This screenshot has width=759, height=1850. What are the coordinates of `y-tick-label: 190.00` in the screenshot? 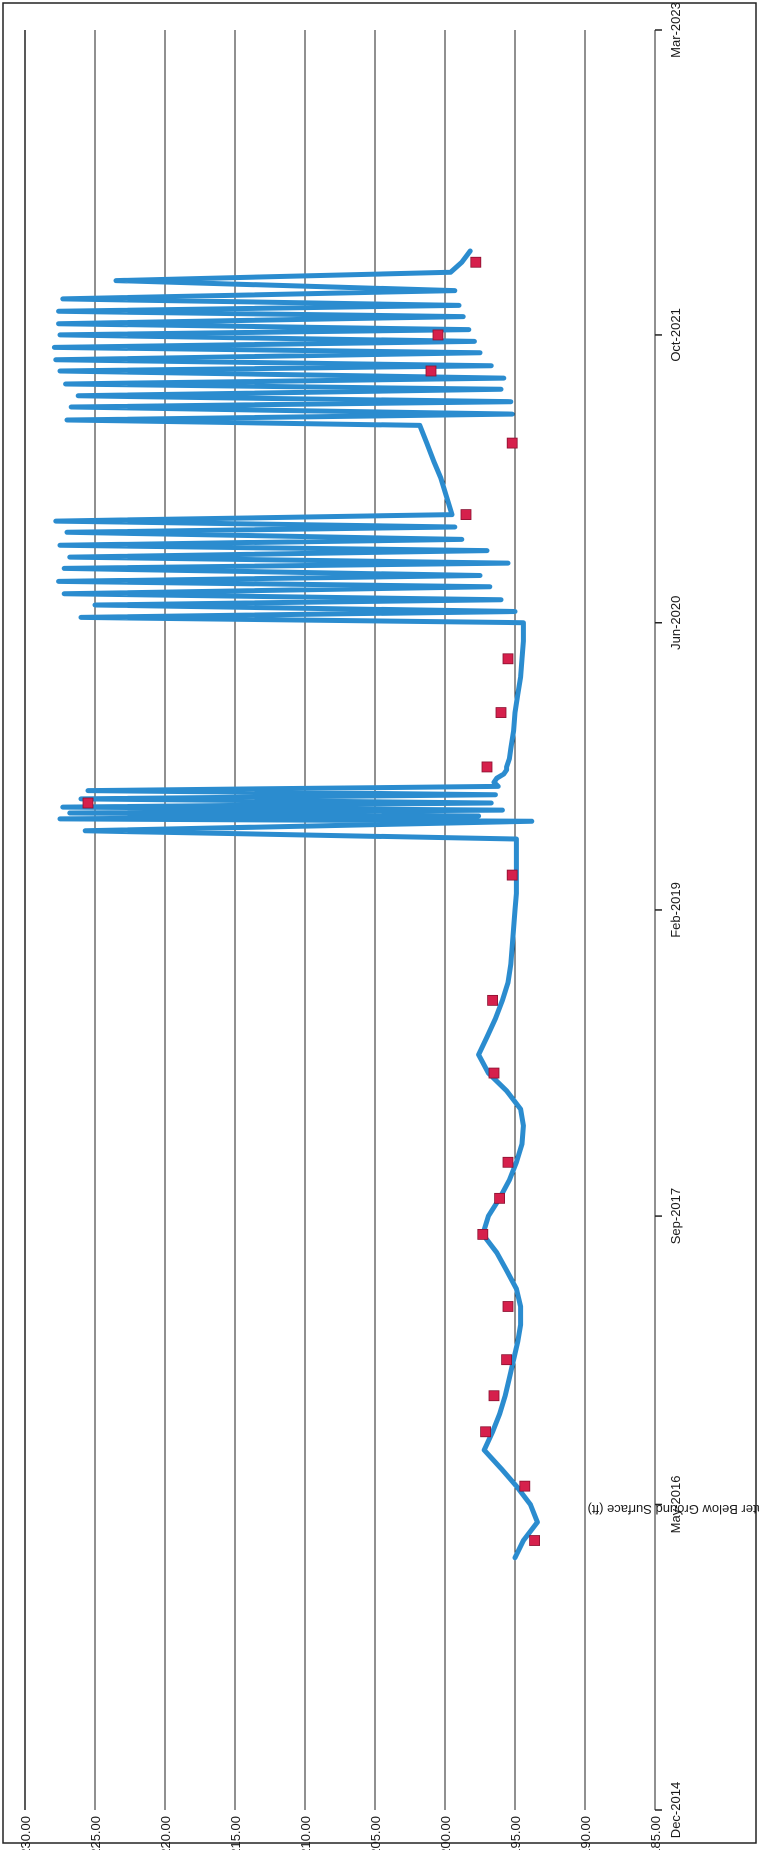 It's located at (585, 1833).